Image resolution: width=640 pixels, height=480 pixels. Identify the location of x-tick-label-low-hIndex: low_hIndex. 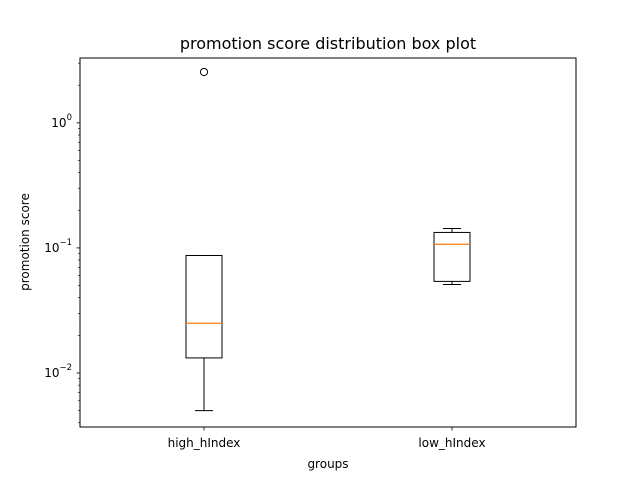
(451, 443).